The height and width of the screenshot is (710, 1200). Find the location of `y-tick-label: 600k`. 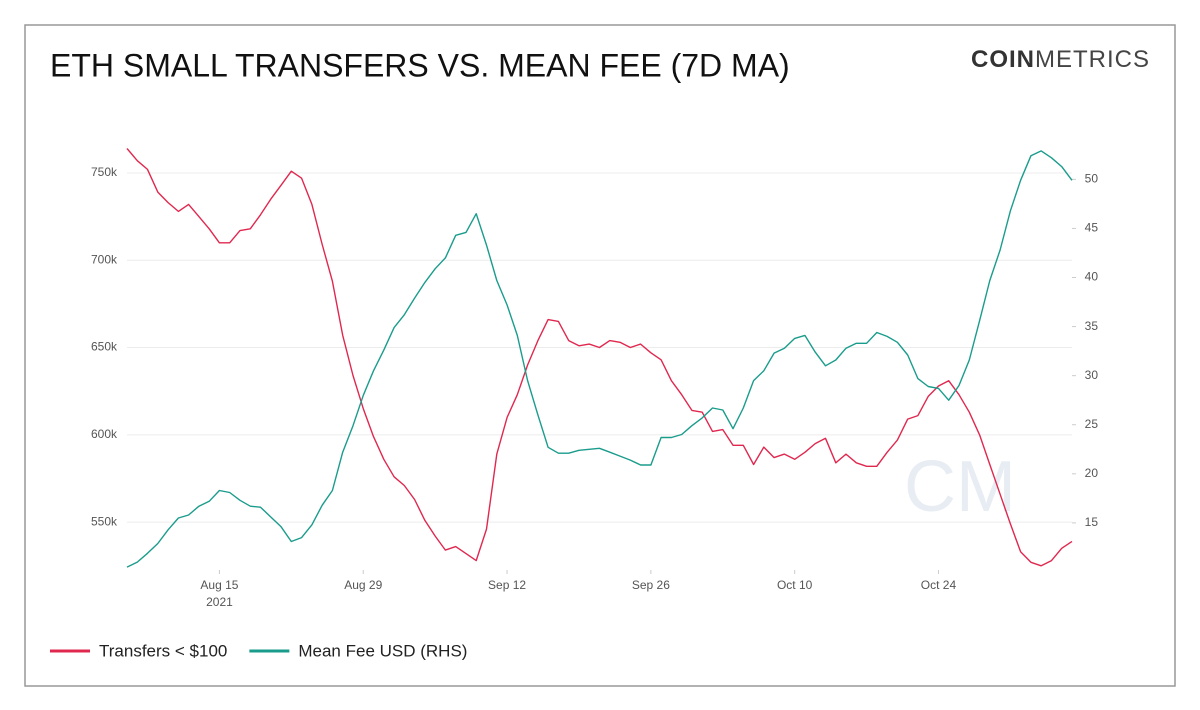

y-tick-label: 600k is located at coordinates (104, 434).